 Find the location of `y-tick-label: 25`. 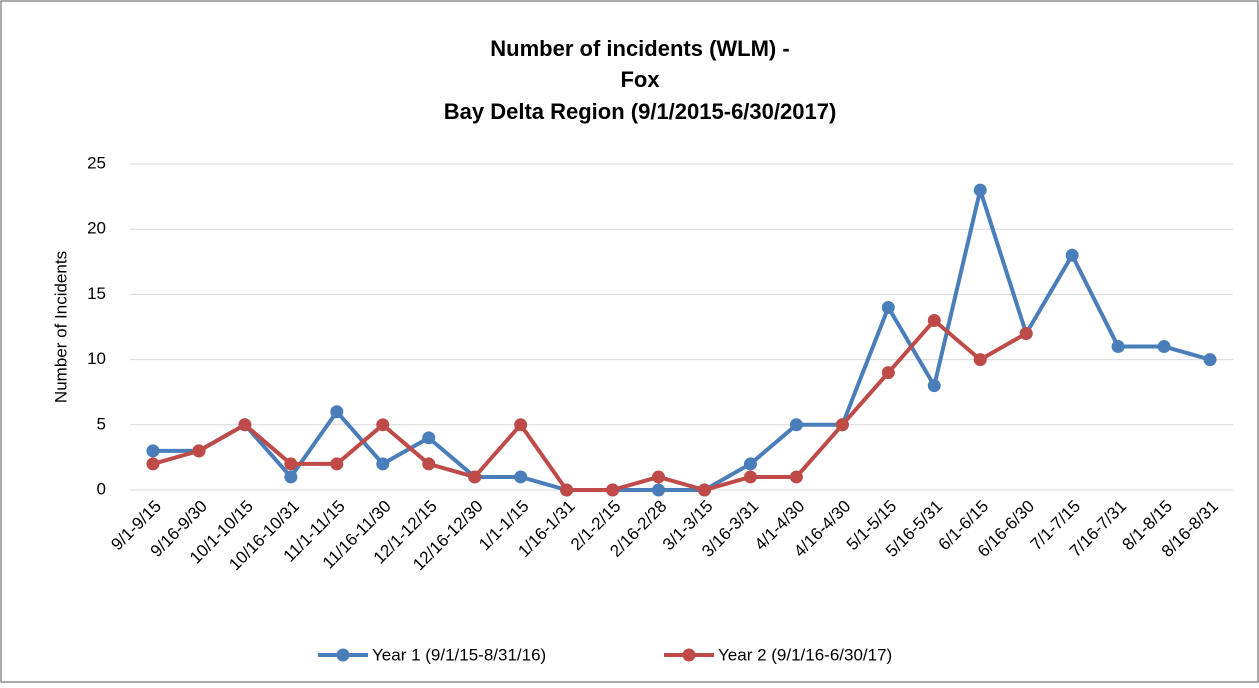

y-tick-label: 25 is located at coordinates (96, 162).